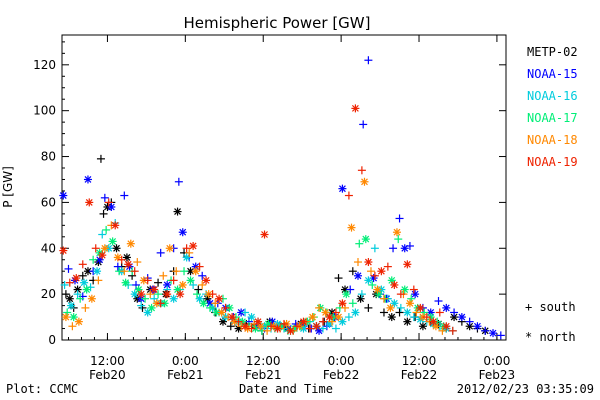 The image size is (600, 400). Describe the element at coordinates (8, 187) in the screenshot. I see `y-axis-label: P [GW]` at that location.